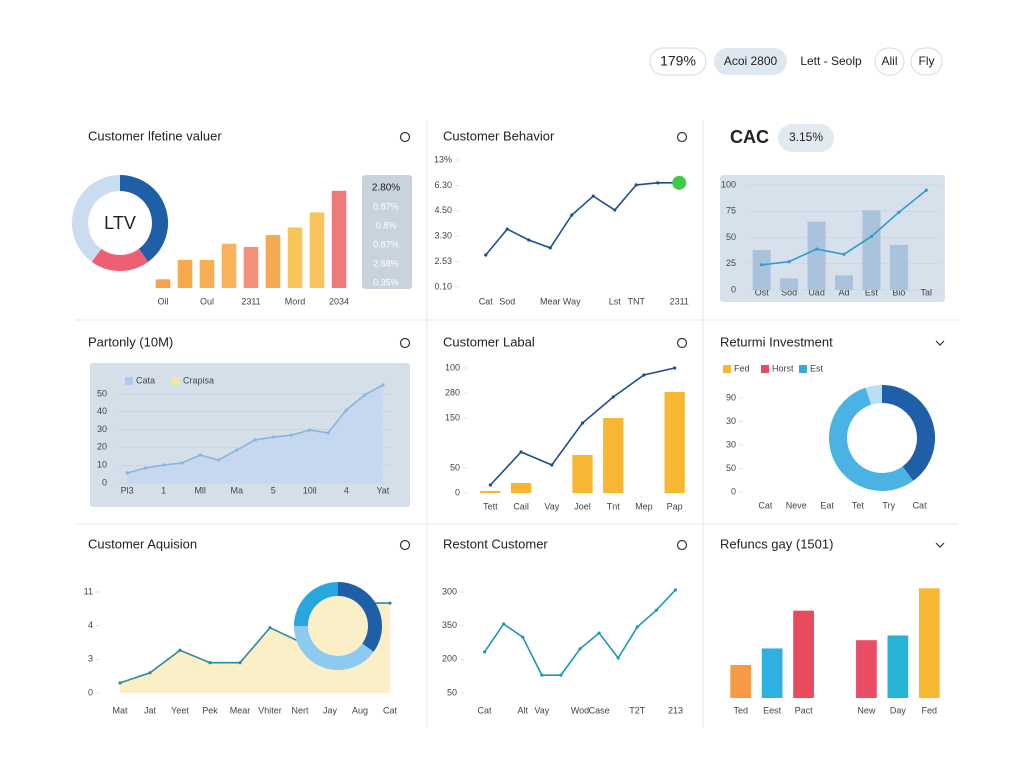 The image size is (1024, 768). I want to click on y-tick-label: 0.10, so click(443, 286).